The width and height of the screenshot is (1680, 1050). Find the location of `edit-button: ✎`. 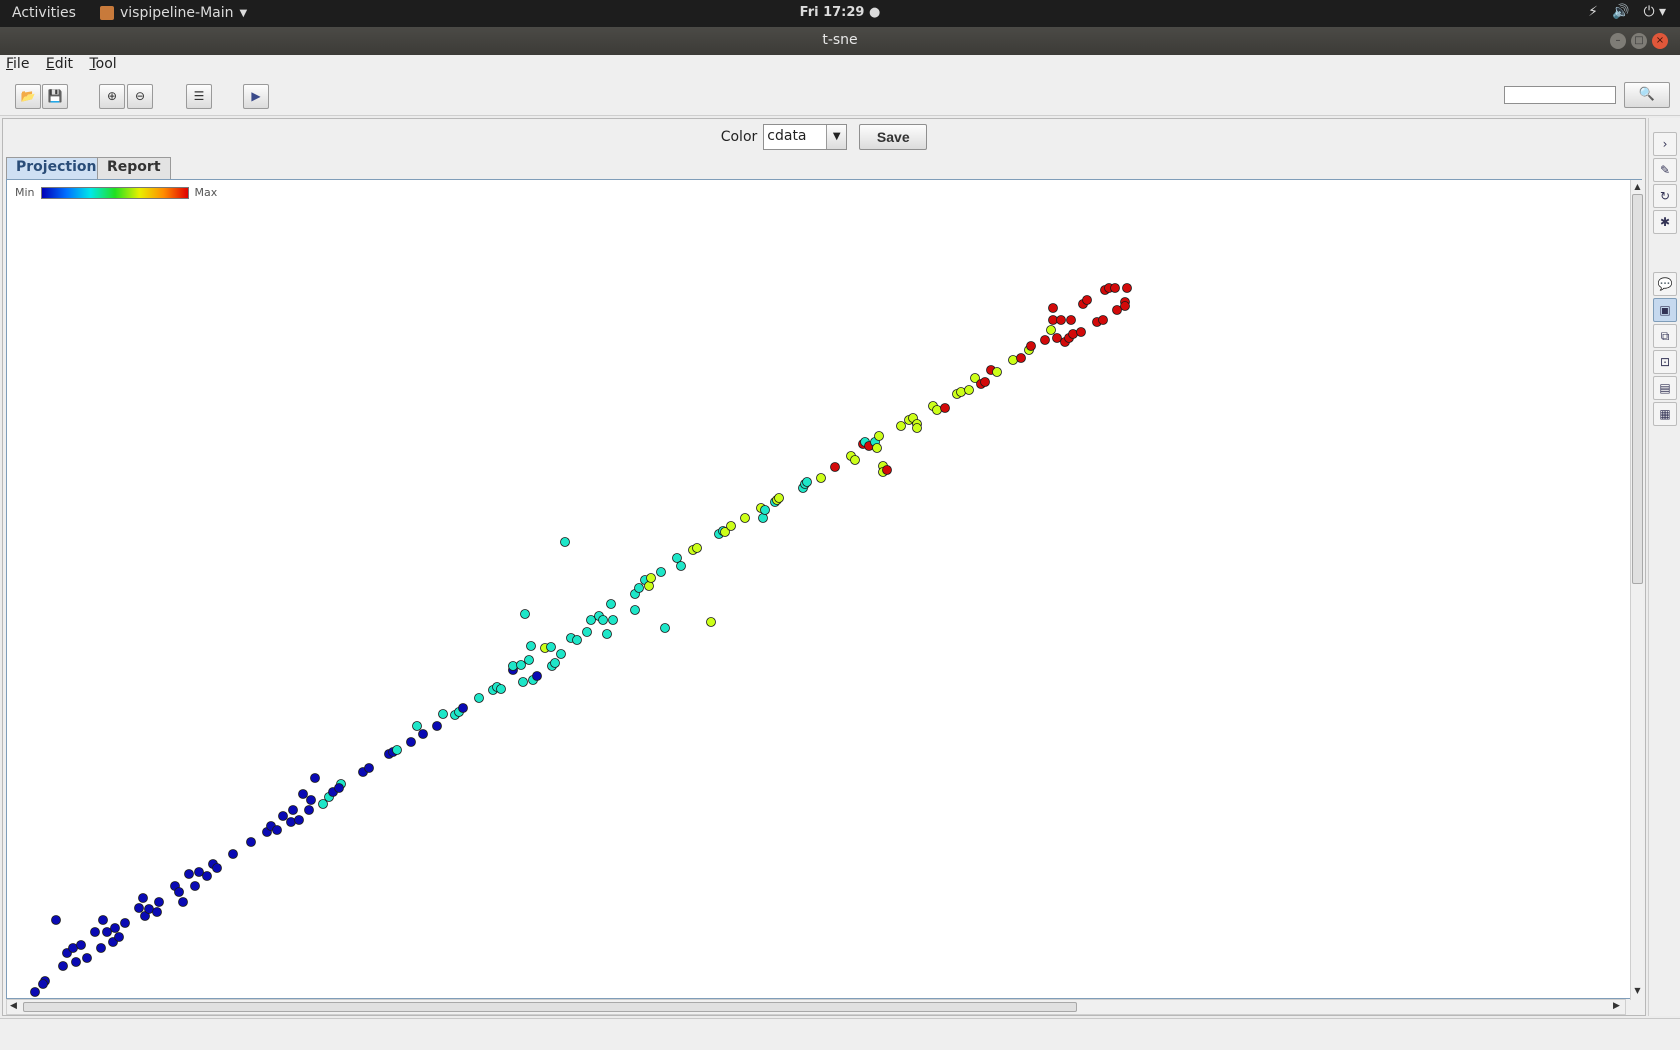

edit-button: ✎ is located at coordinates (1665, 170).